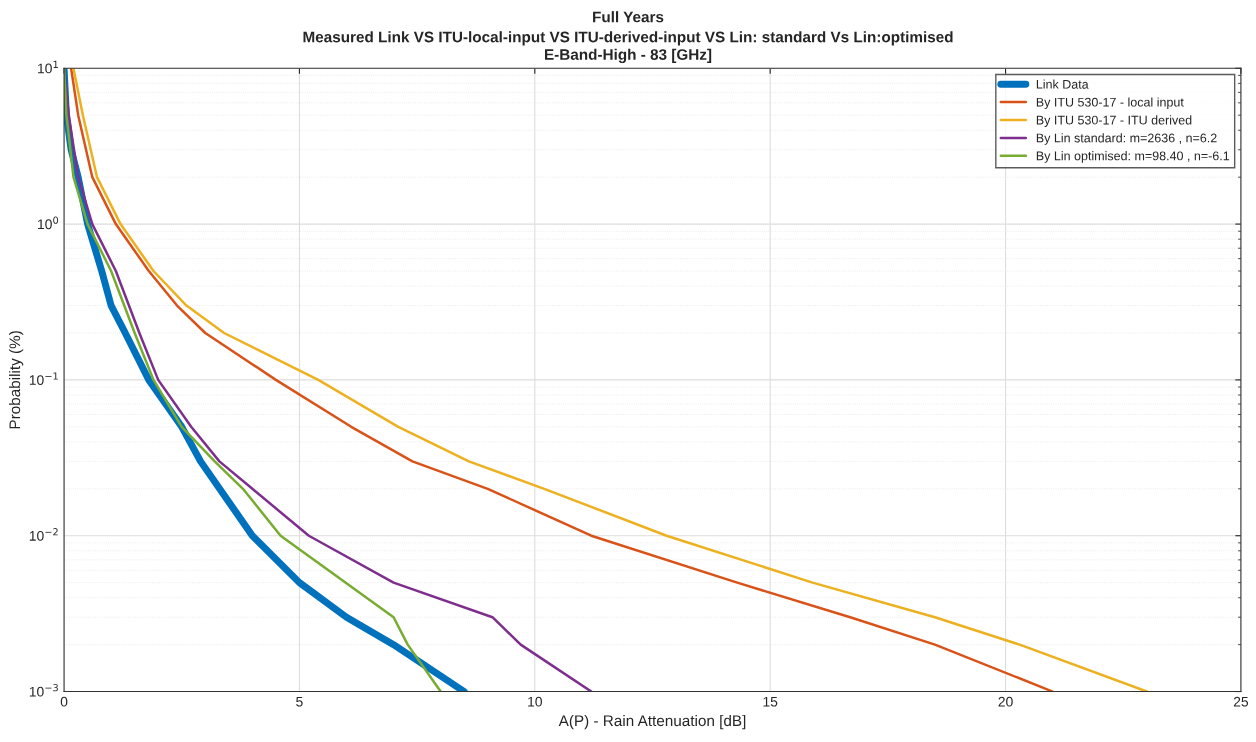  What do you see at coordinates (43, 690) in the screenshot?
I see `y-tick-label: 10$^{−3}$` at bounding box center [43, 690].